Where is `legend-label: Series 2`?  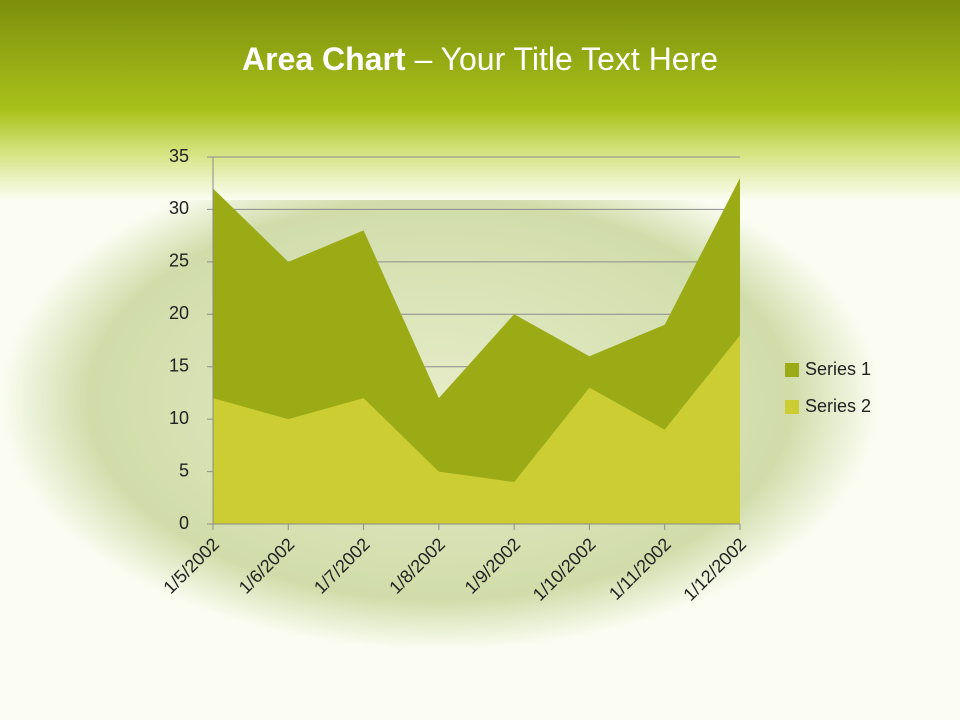 legend-label: Series 2 is located at coordinates (838, 406).